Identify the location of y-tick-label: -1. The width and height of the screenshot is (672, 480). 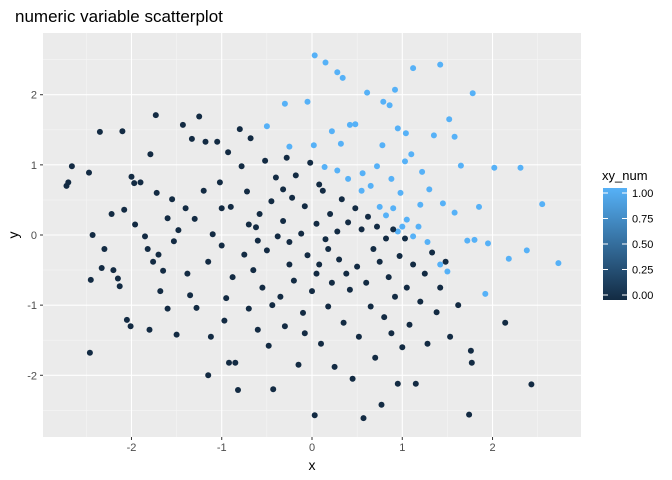
(32, 306).